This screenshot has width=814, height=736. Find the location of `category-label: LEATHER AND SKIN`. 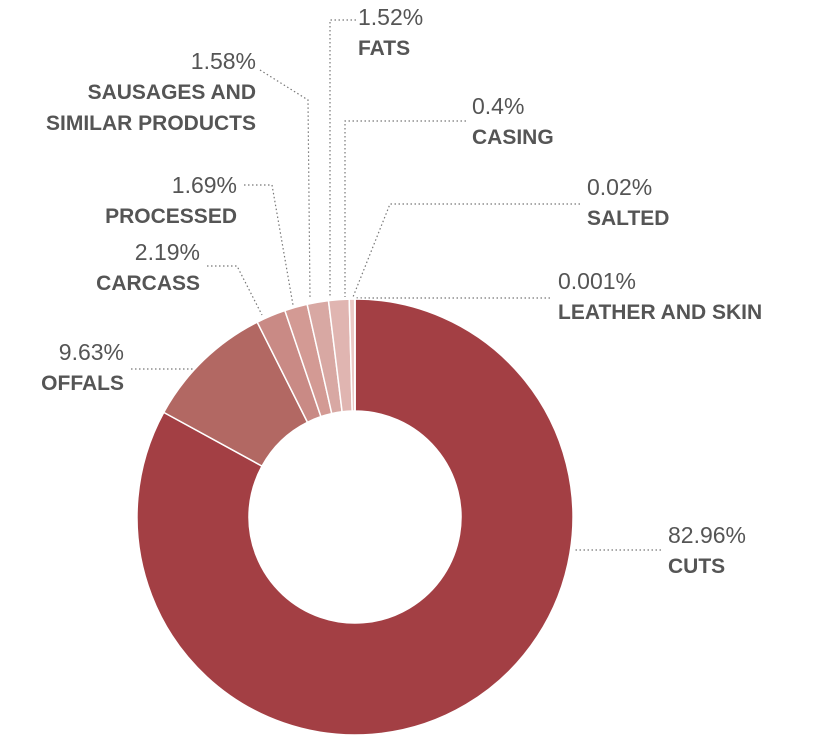

category-label: LEATHER AND SKIN is located at coordinates (660, 312).